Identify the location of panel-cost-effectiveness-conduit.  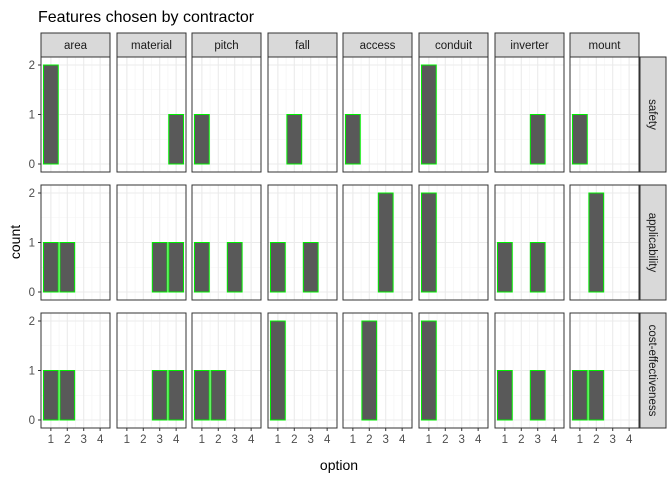
(453, 370).